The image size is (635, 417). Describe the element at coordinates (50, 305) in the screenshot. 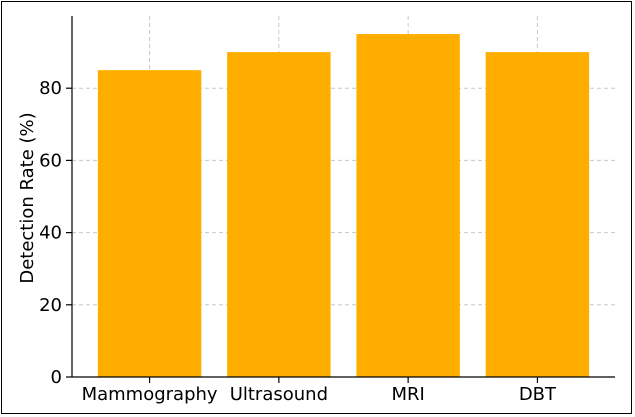

I see `y-tick-label: 20` at that location.